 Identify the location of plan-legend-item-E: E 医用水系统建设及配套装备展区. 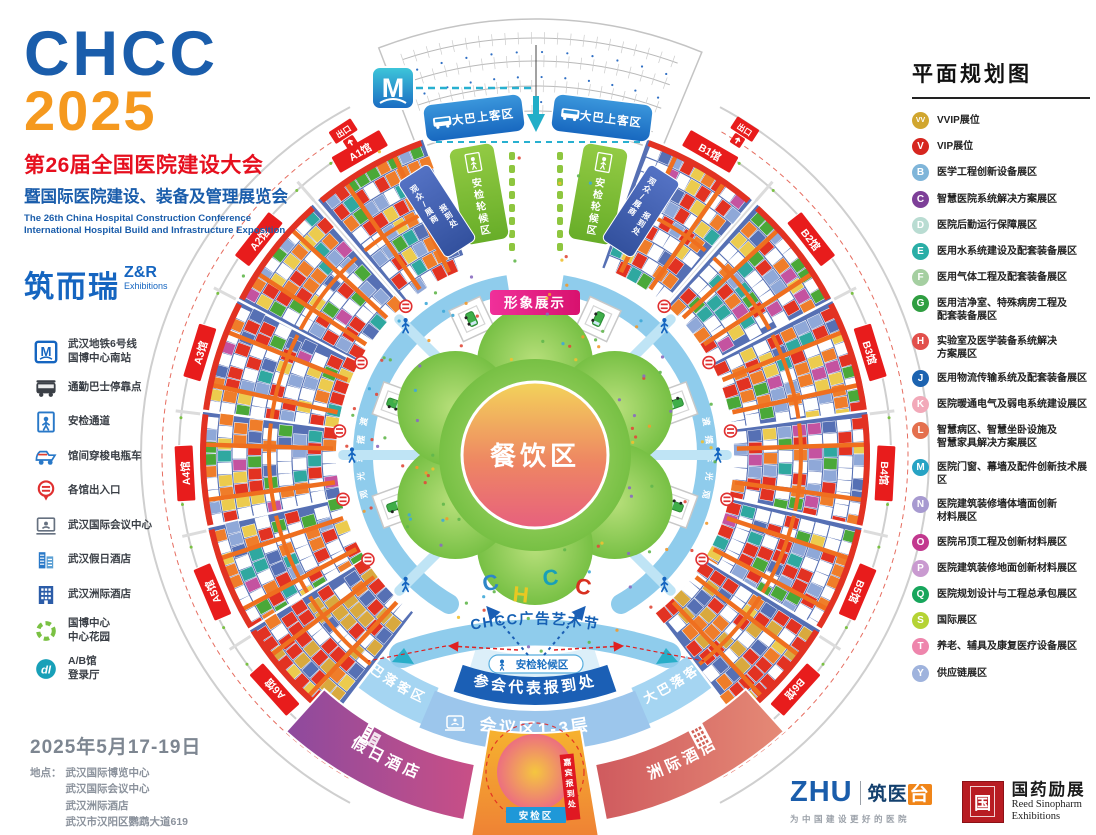
(1001, 251).